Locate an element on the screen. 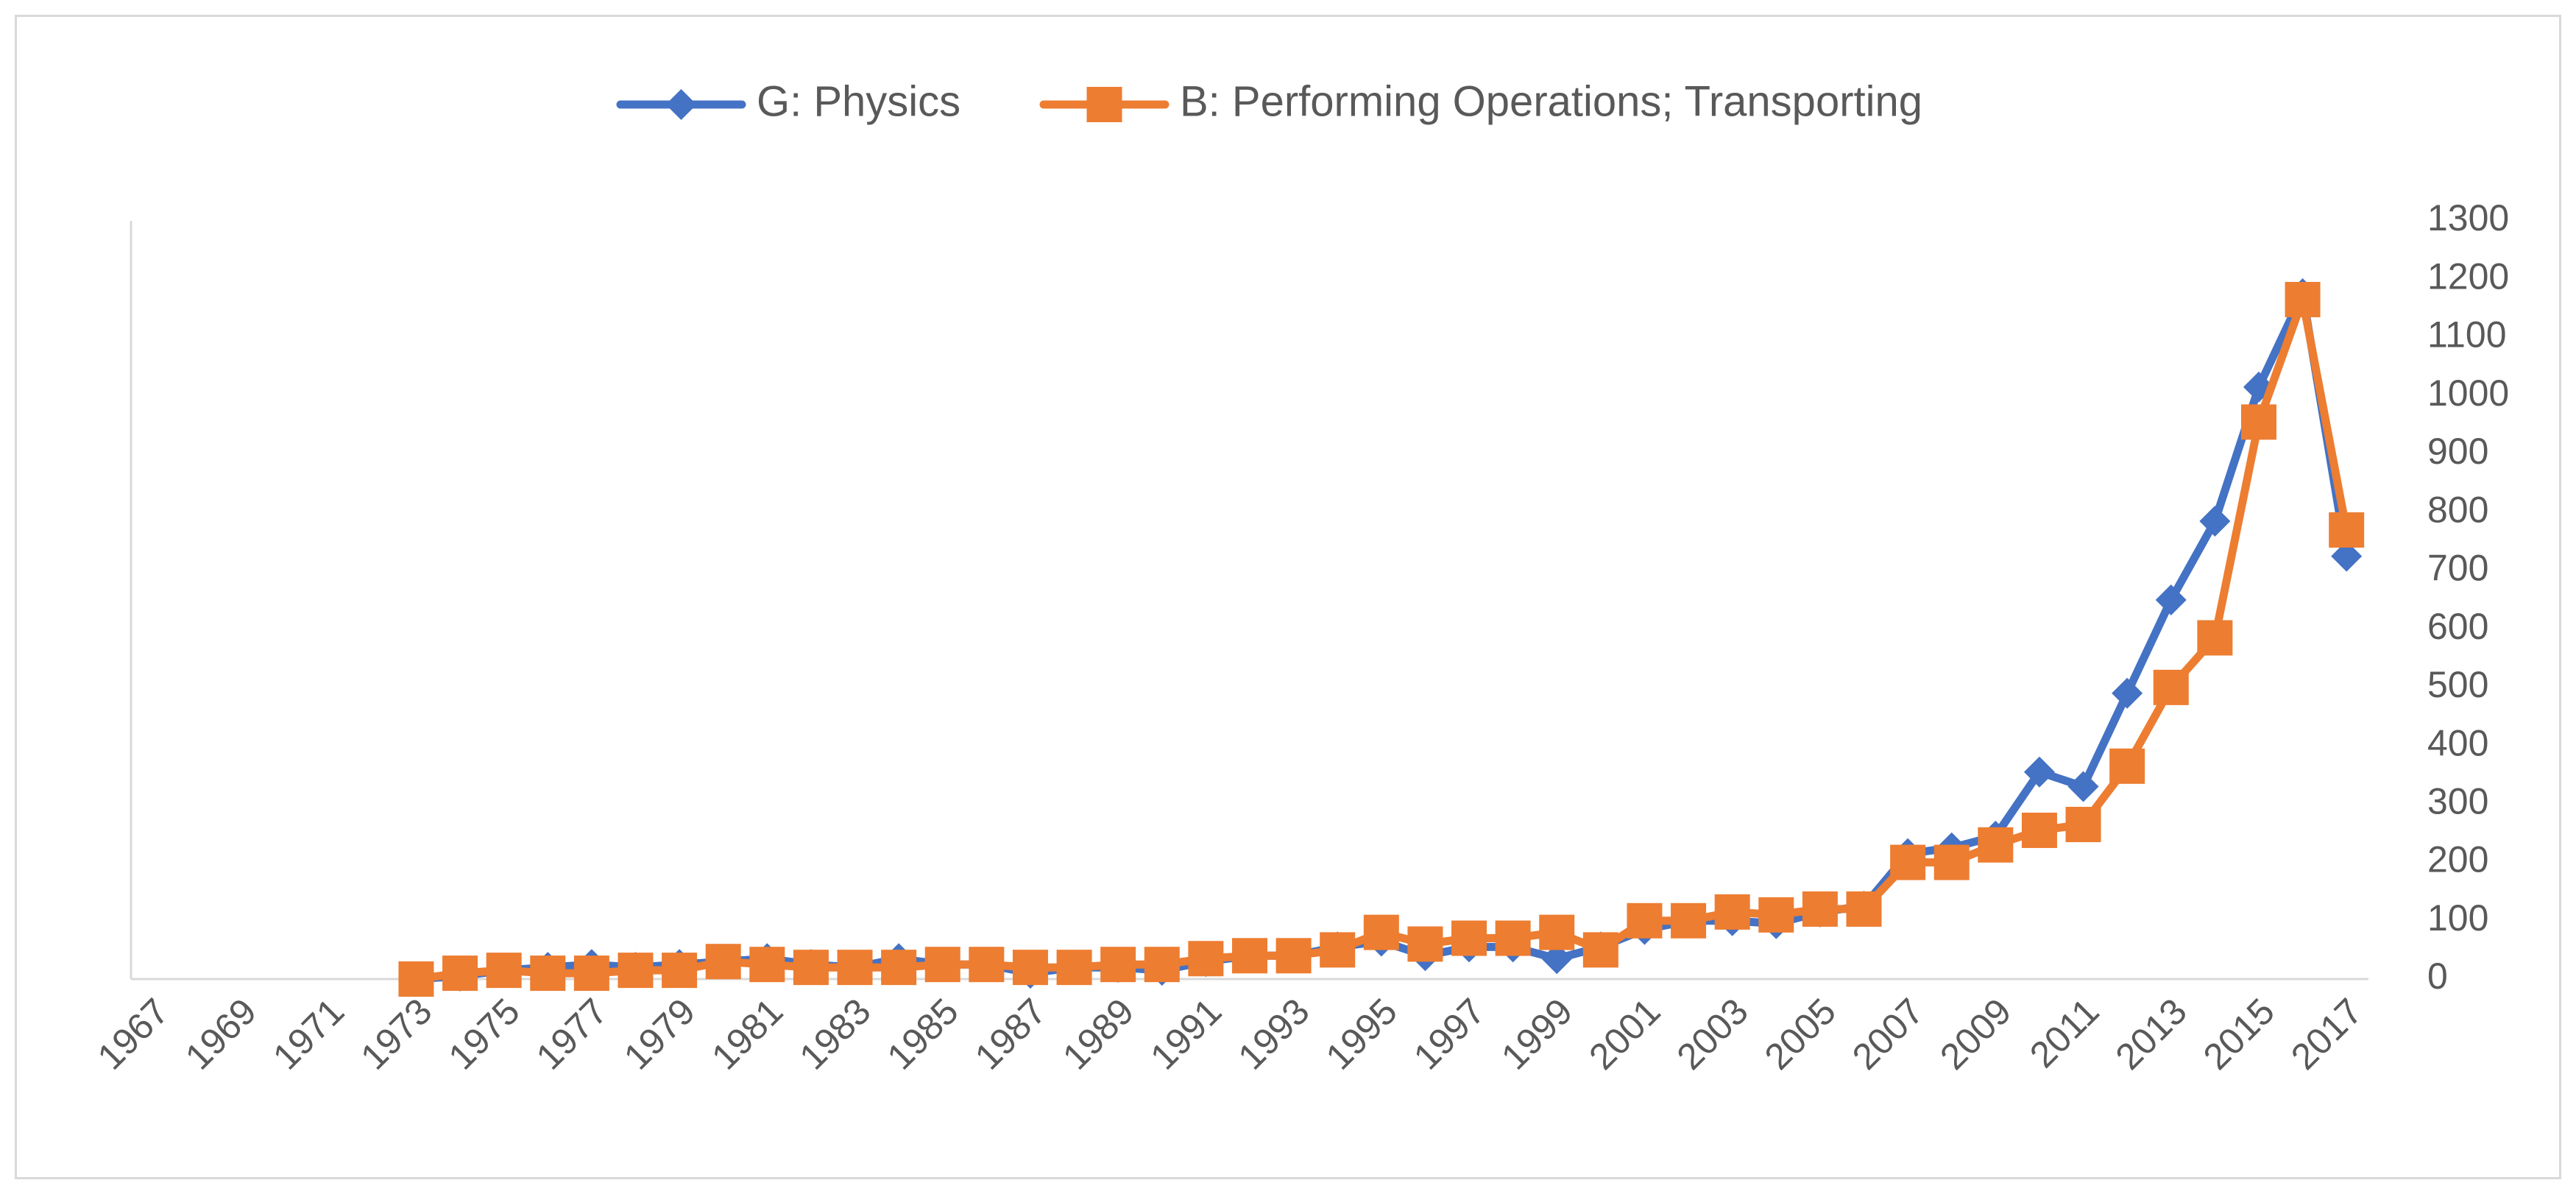 Image resolution: width=2576 pixels, height=1194 pixels. x-tick-label: 1981 is located at coordinates (747, 1034).